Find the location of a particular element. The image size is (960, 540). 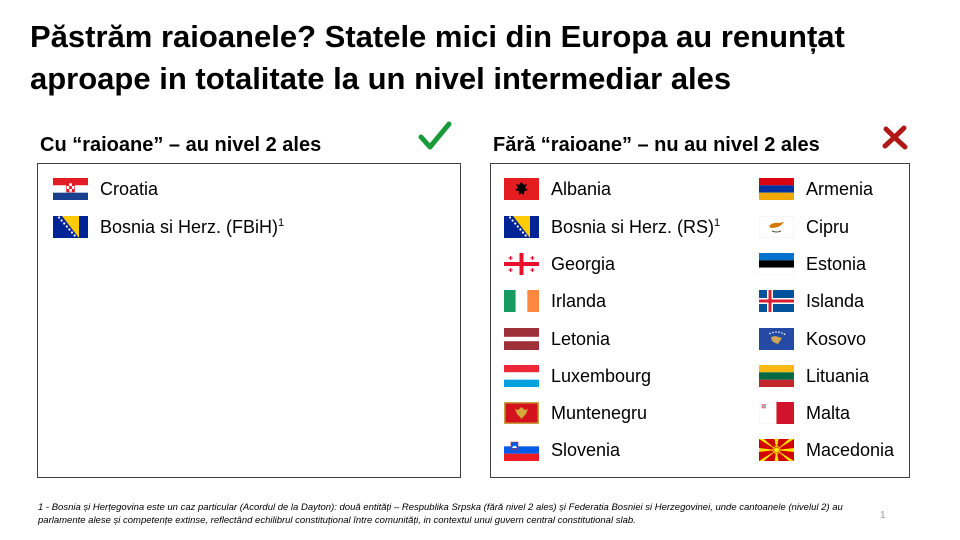

country-name: Islanda is located at coordinates (835, 300).